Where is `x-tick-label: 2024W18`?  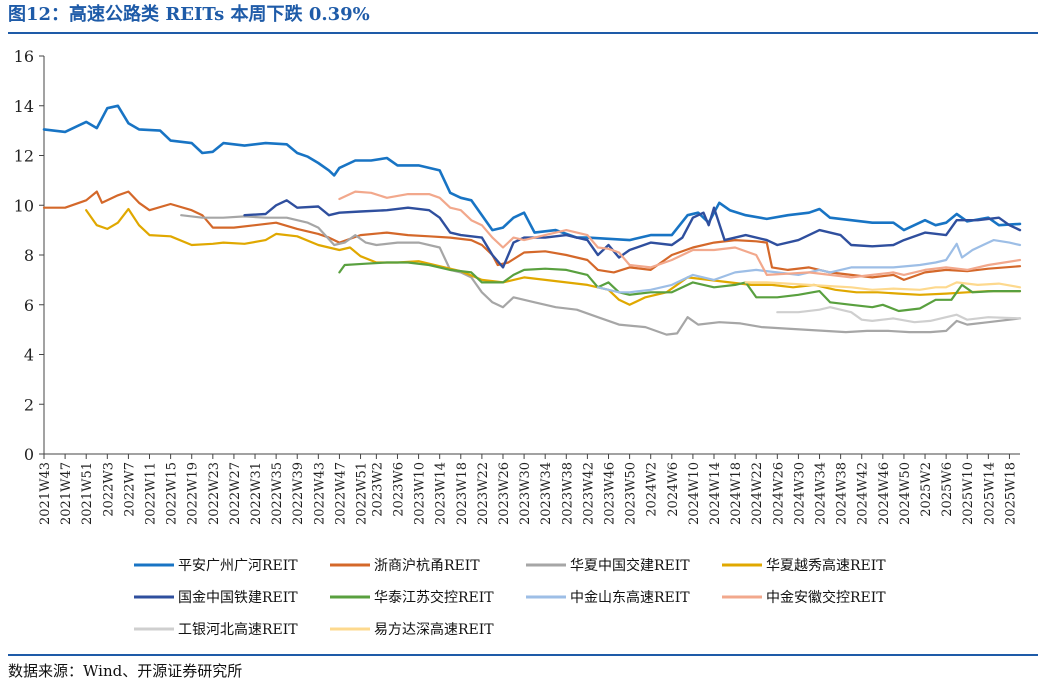 x-tick-label: 2024W18 is located at coordinates (736, 493).